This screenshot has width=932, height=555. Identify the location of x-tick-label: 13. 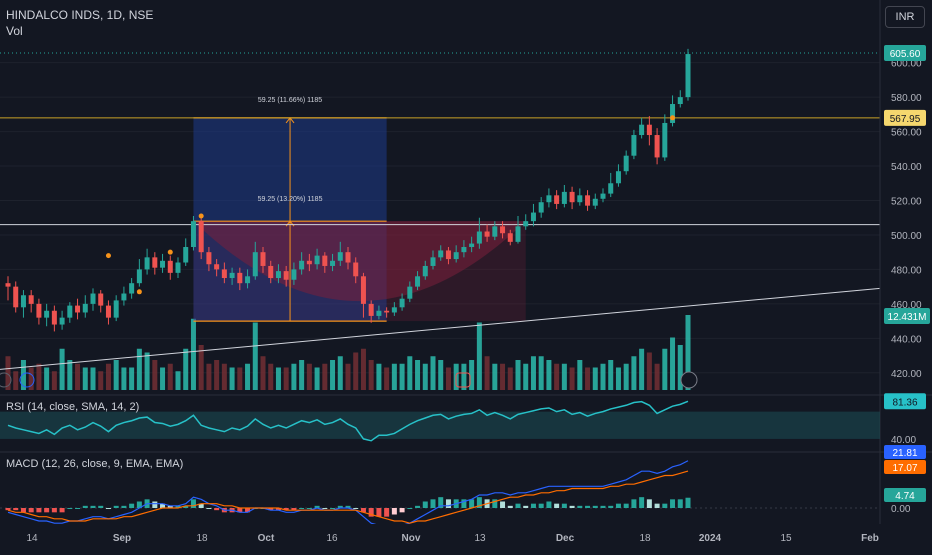
(480, 538).